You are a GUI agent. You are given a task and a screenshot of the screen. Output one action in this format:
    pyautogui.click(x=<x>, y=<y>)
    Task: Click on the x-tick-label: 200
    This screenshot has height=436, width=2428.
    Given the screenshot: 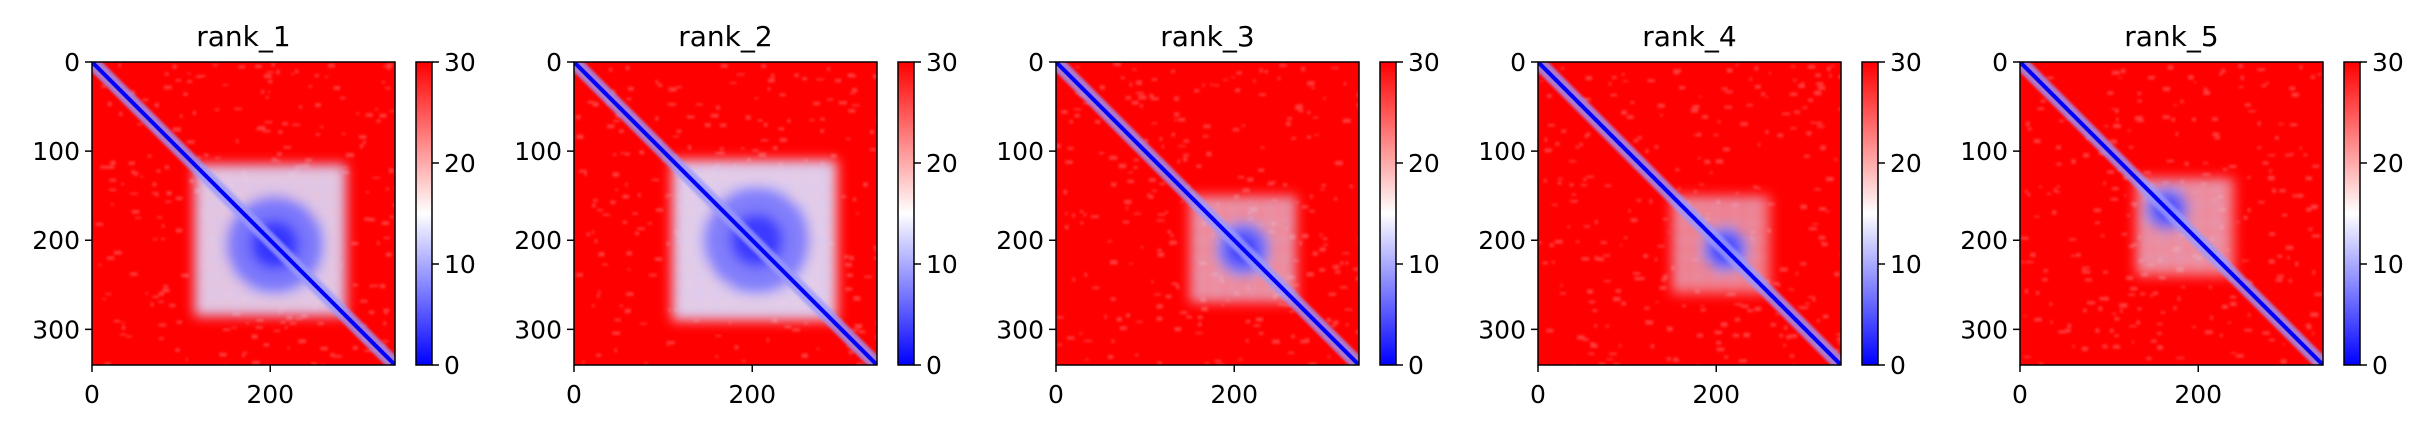 What is the action you would take?
    pyautogui.click(x=752, y=394)
    